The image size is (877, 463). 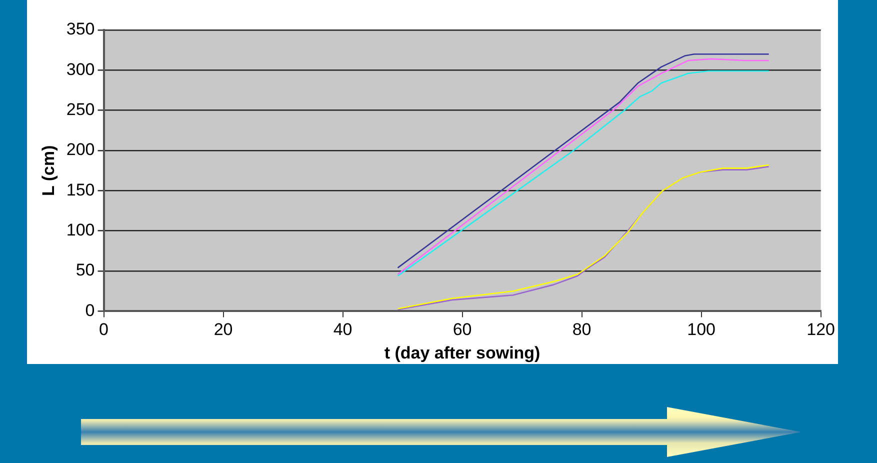 What do you see at coordinates (80, 190) in the screenshot?
I see `y-tick-label: 150` at bounding box center [80, 190].